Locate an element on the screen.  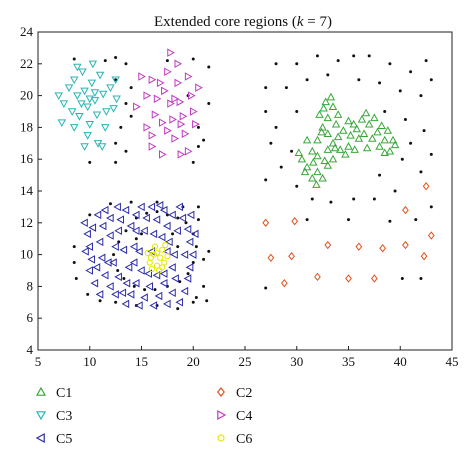
legend-marker-c3 is located at coordinates (41, 416).